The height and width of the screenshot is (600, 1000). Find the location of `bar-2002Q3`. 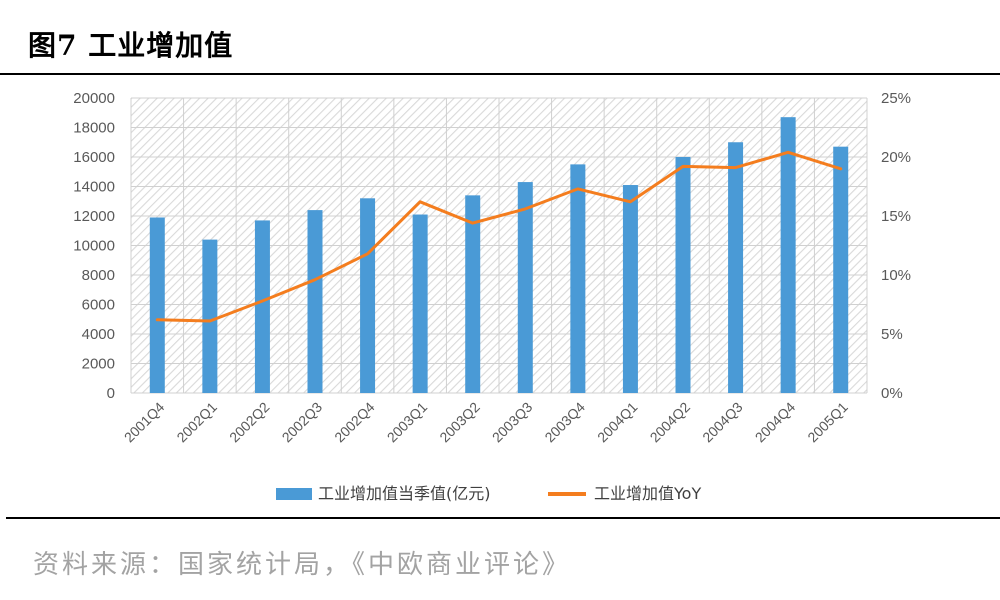

bar-2002Q3 is located at coordinates (315, 301).